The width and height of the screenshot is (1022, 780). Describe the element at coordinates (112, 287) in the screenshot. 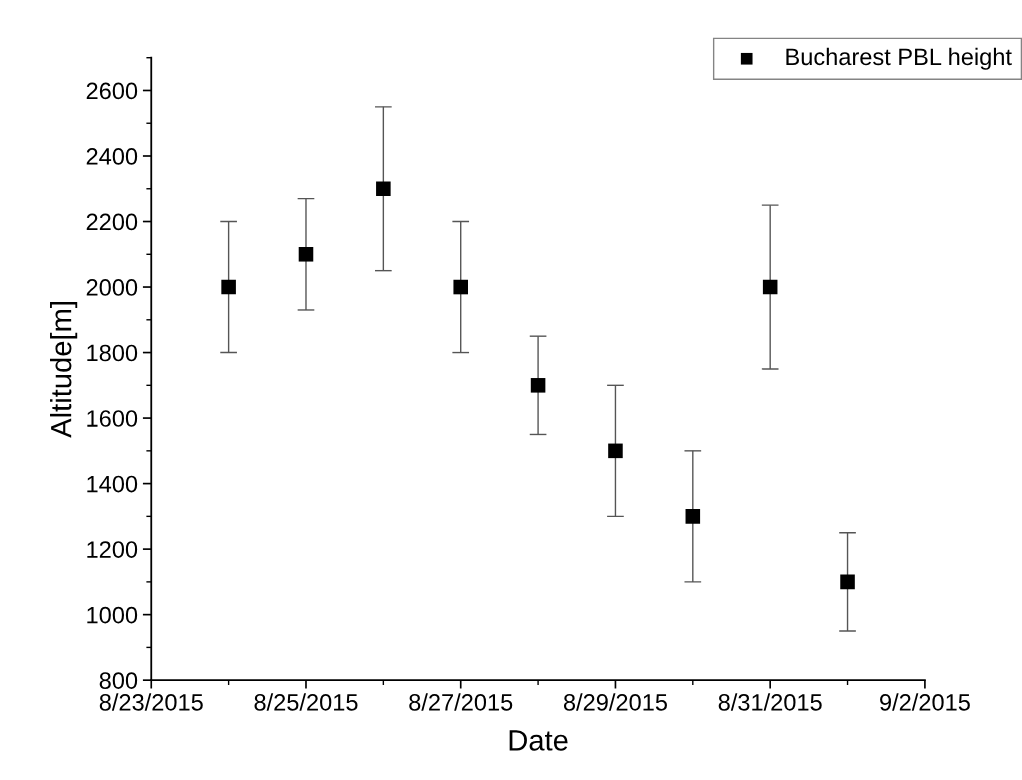

I see `y-tick-label: 2000` at that location.